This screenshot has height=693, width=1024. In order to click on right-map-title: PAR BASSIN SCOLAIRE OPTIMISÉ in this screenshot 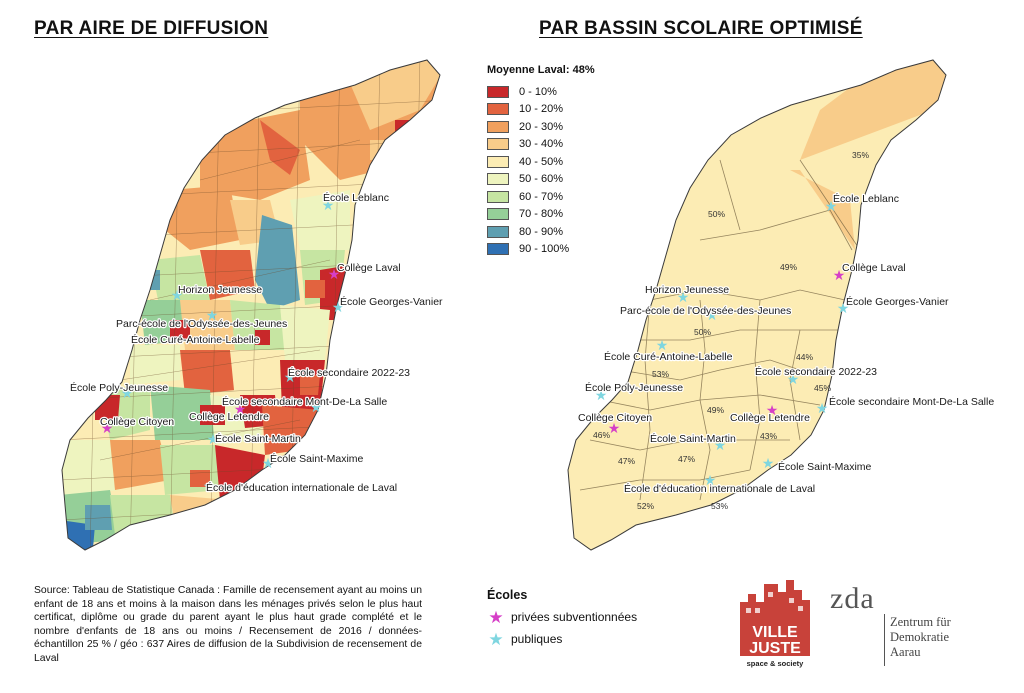, I will do `click(701, 28)`.